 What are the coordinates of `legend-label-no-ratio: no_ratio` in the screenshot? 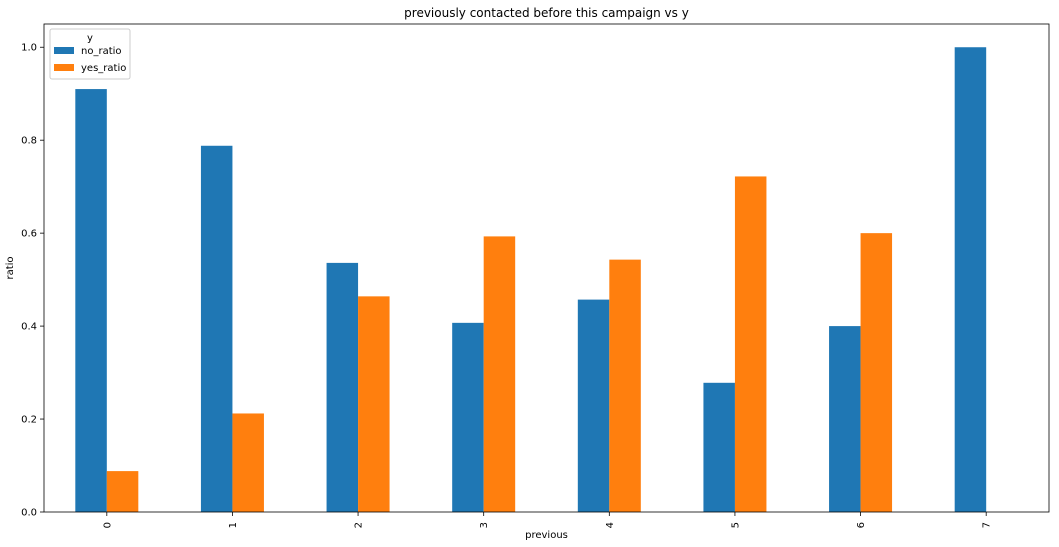 It's located at (101, 51).